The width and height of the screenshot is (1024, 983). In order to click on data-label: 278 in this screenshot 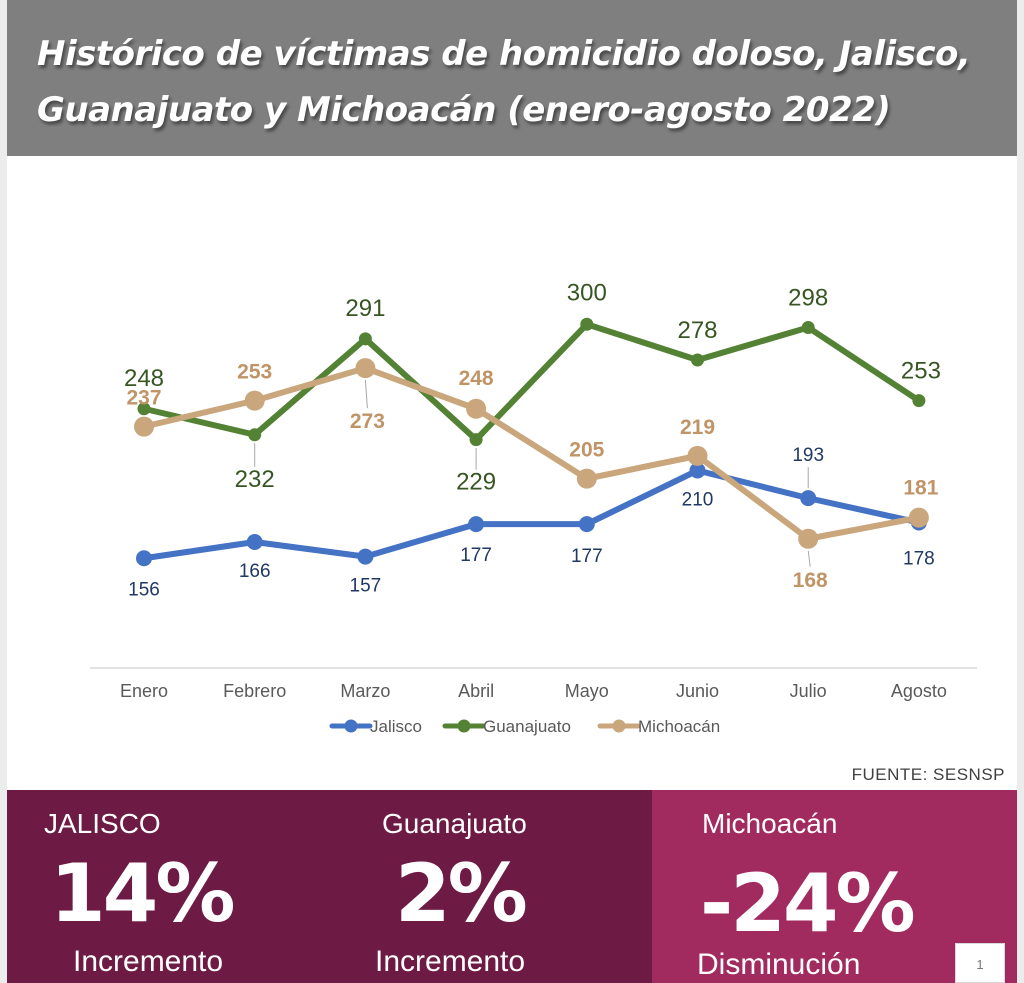, I will do `click(697, 330)`.